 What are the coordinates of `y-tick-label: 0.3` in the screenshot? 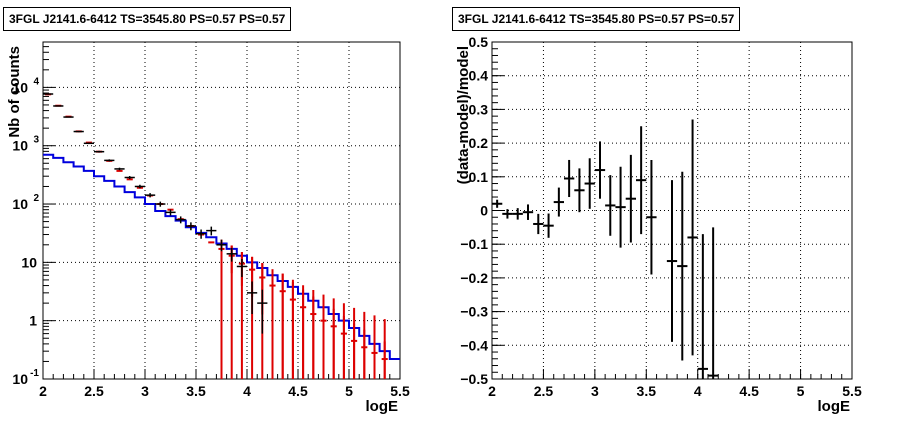 It's located at (479, 109).